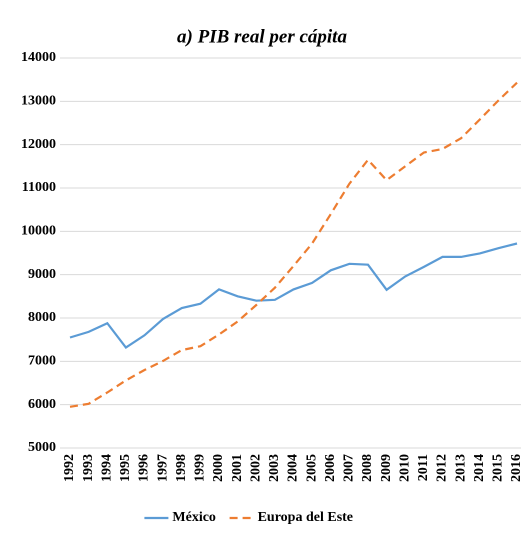  I want to click on legend-label: México, so click(194, 517).